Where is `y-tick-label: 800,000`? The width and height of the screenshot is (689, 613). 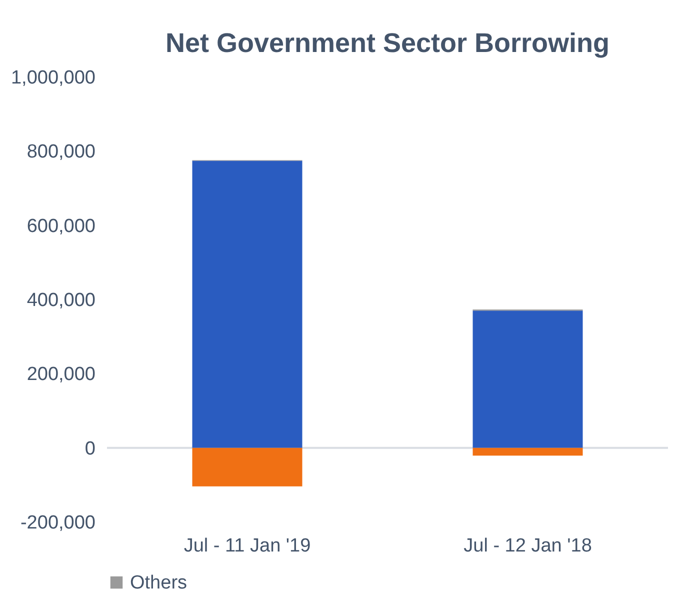 y-tick-label: 800,000 is located at coordinates (61, 152).